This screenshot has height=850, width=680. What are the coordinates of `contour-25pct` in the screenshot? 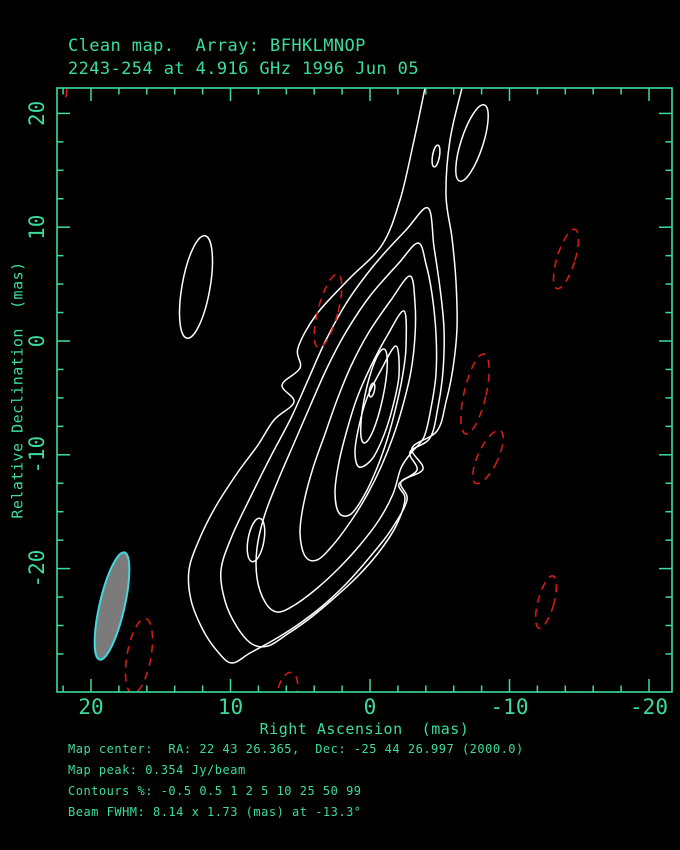 It's located at (377, 406).